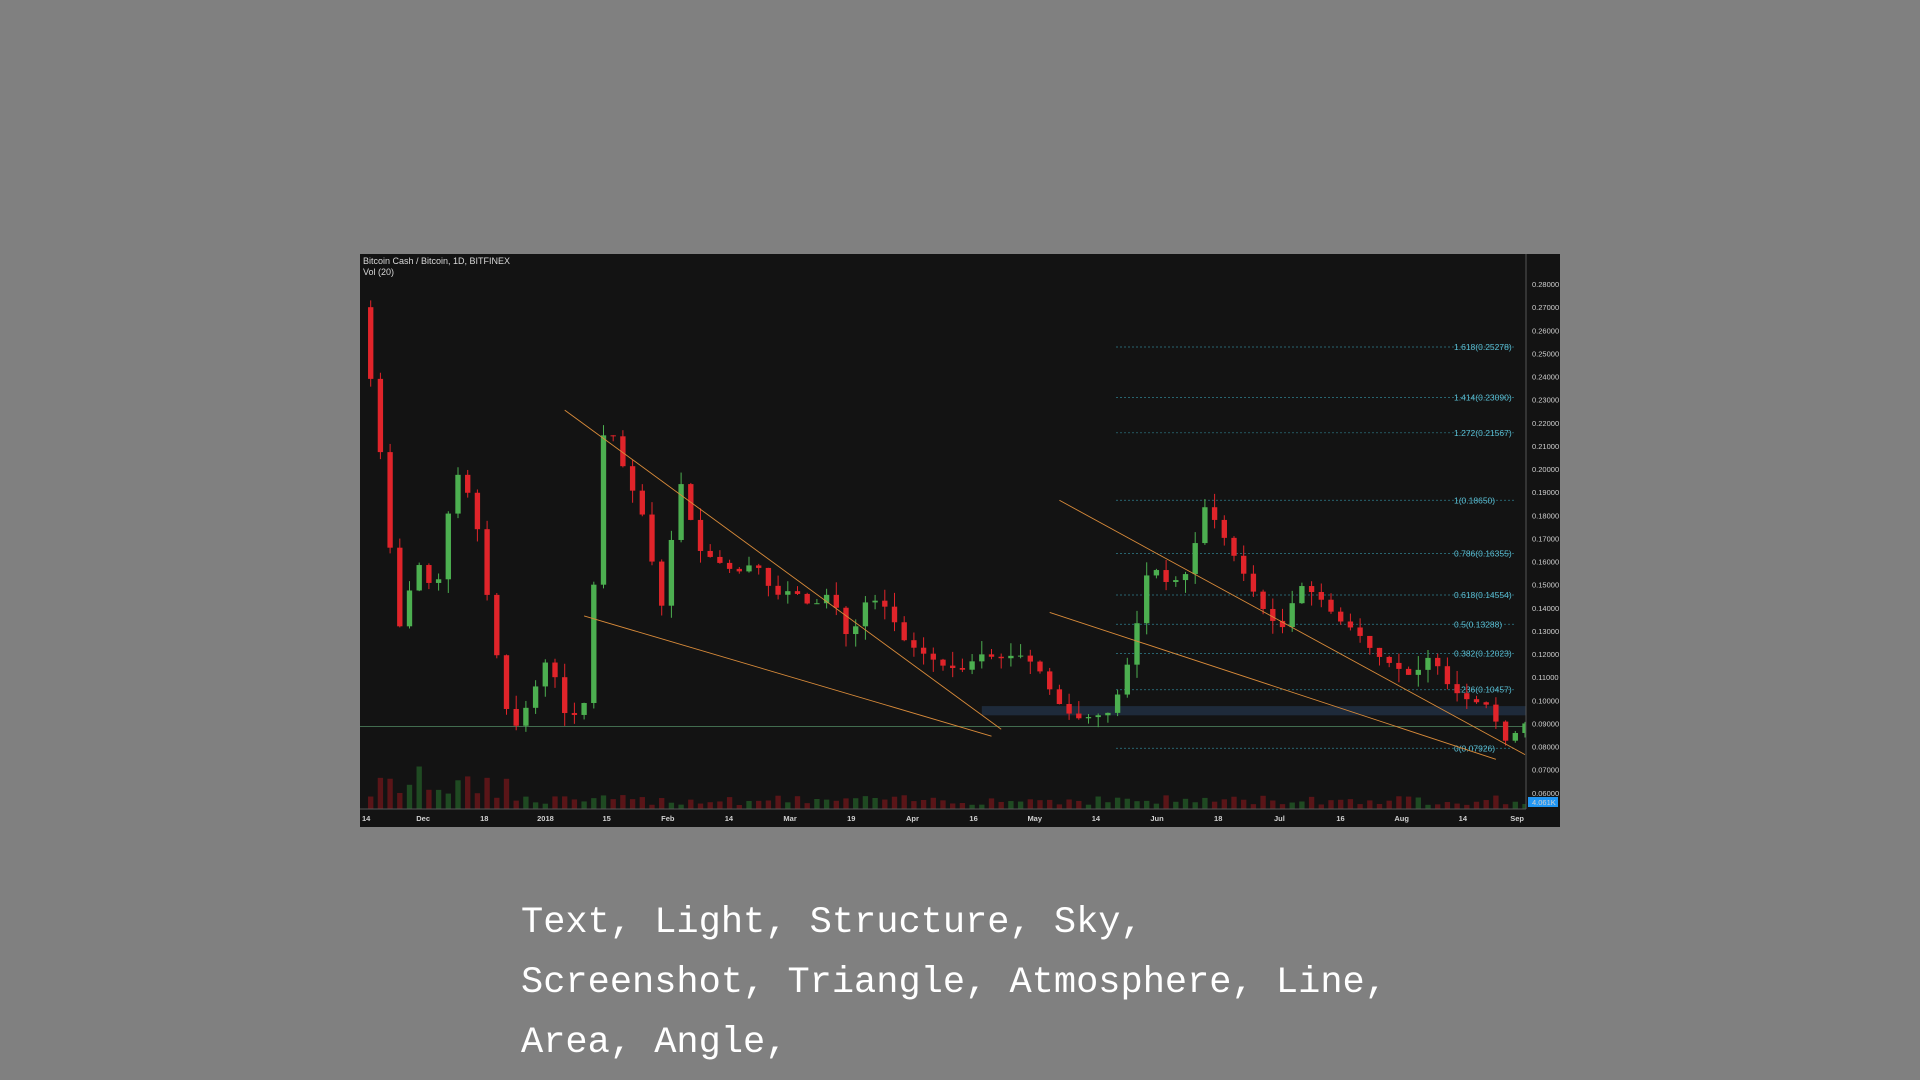 The height and width of the screenshot is (1080, 1920). Describe the element at coordinates (1545, 400) in the screenshot. I see `y-tick-label: 0.23000` at that location.